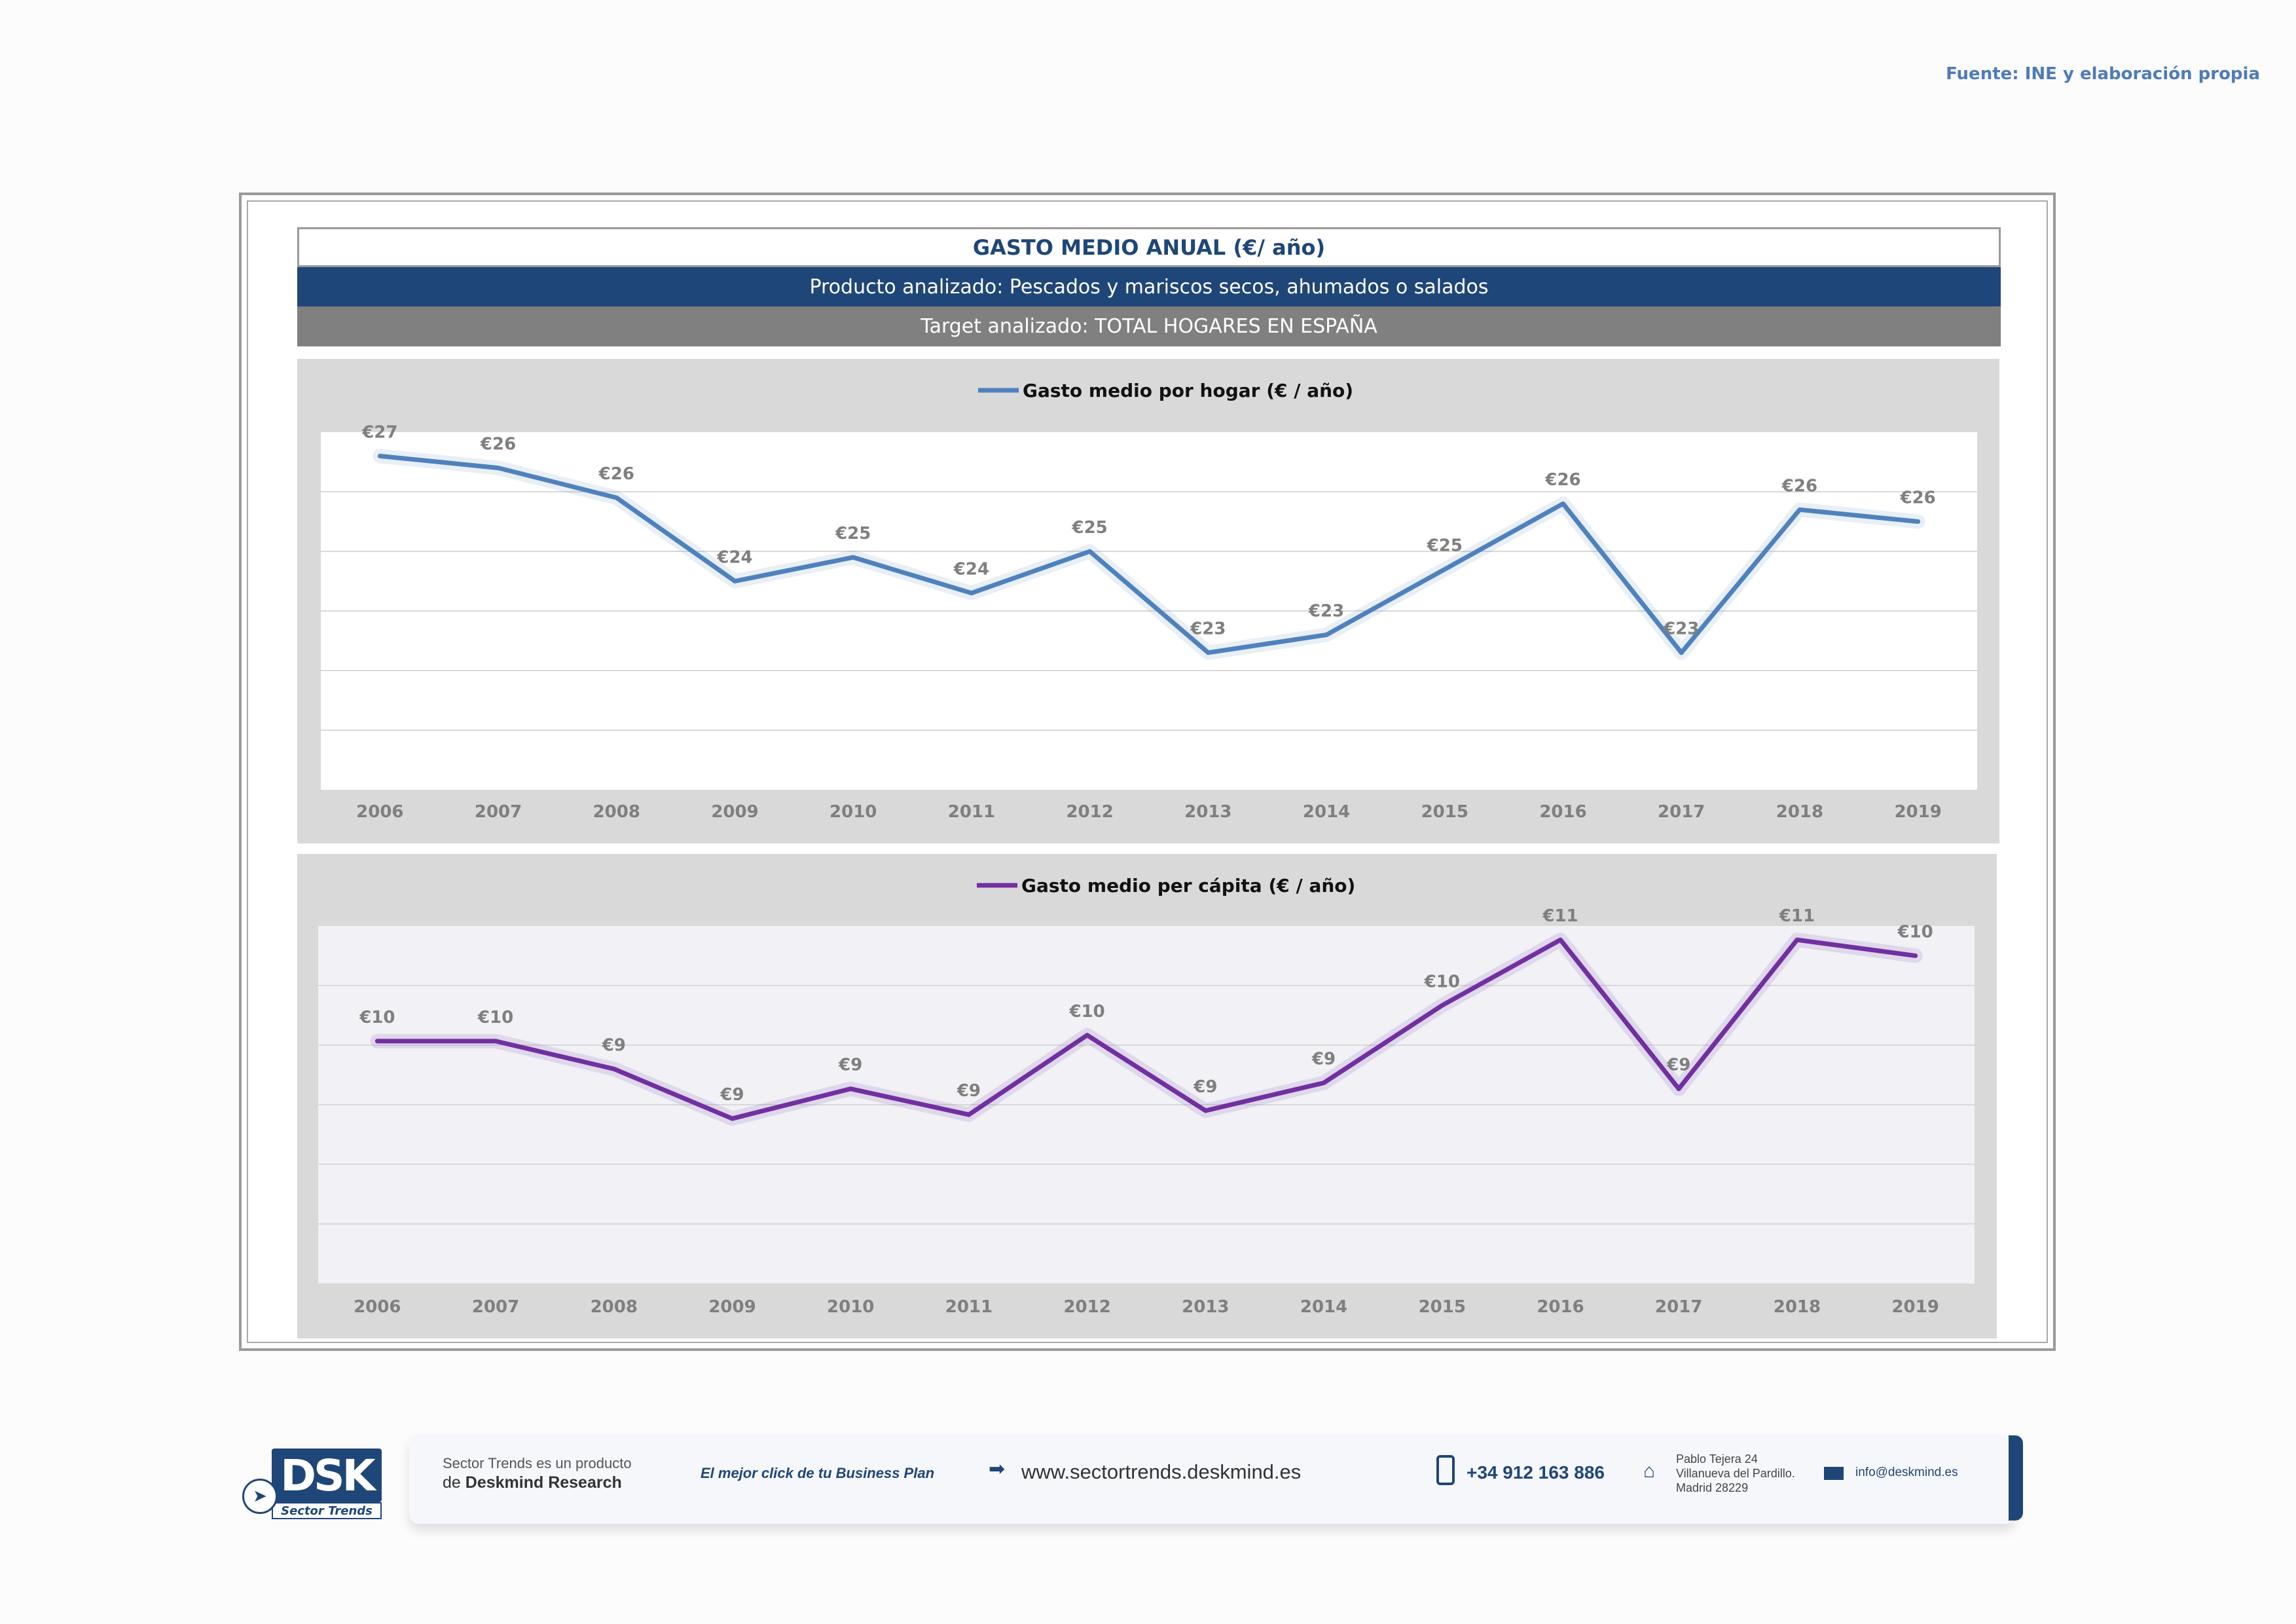 The width and height of the screenshot is (2296, 1624). Describe the element at coordinates (818, 1473) in the screenshot. I see `footer-slogan: El mejor click de tu Business Plan` at that location.